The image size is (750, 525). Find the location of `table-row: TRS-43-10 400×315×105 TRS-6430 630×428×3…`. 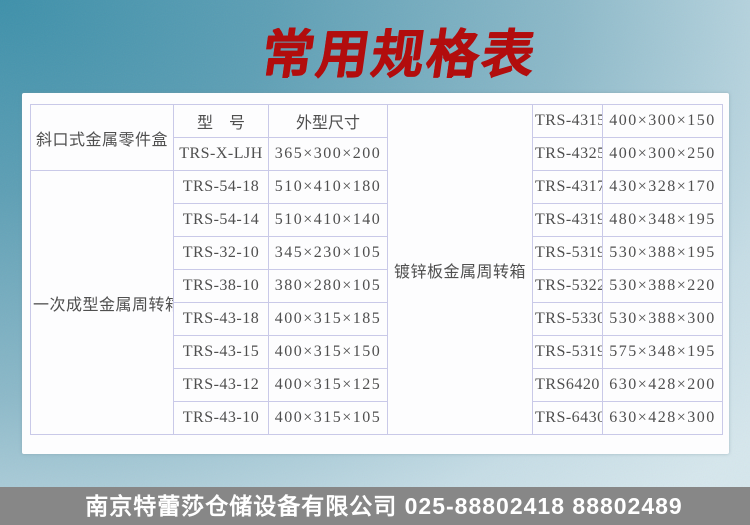

table-row: TRS-43-10 400×315×105 TRS-6430 630×428×3… is located at coordinates (377, 418).